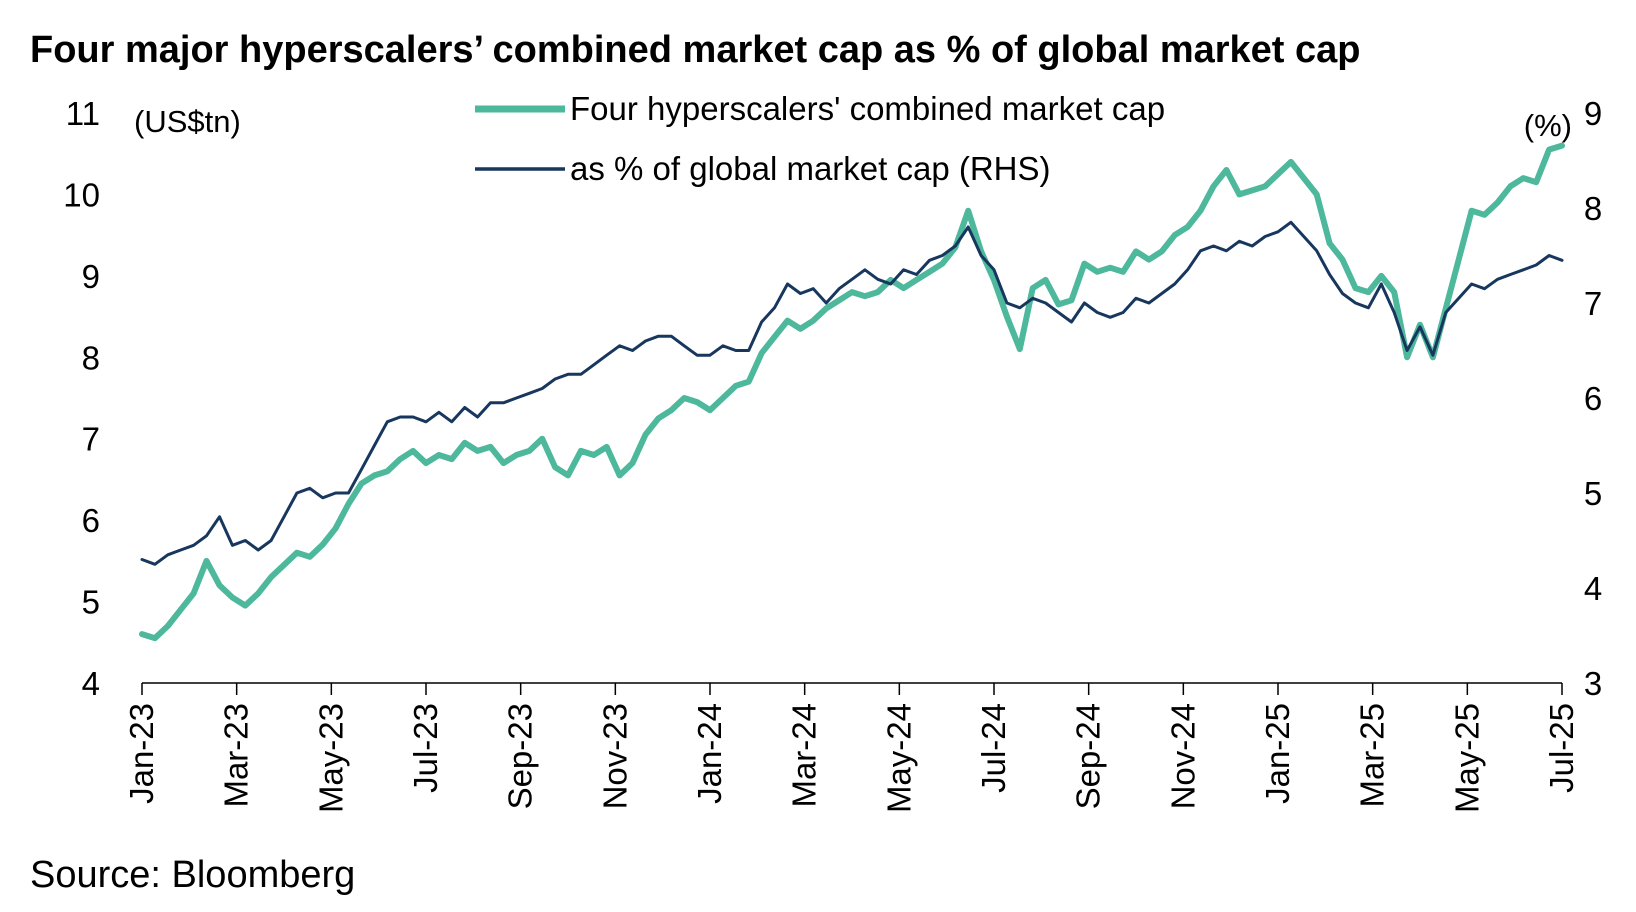 Image resolution: width=1636 pixels, height=912 pixels. Describe the element at coordinates (804, 755) in the screenshot. I see `x-tick-label: Mar-24` at that location.